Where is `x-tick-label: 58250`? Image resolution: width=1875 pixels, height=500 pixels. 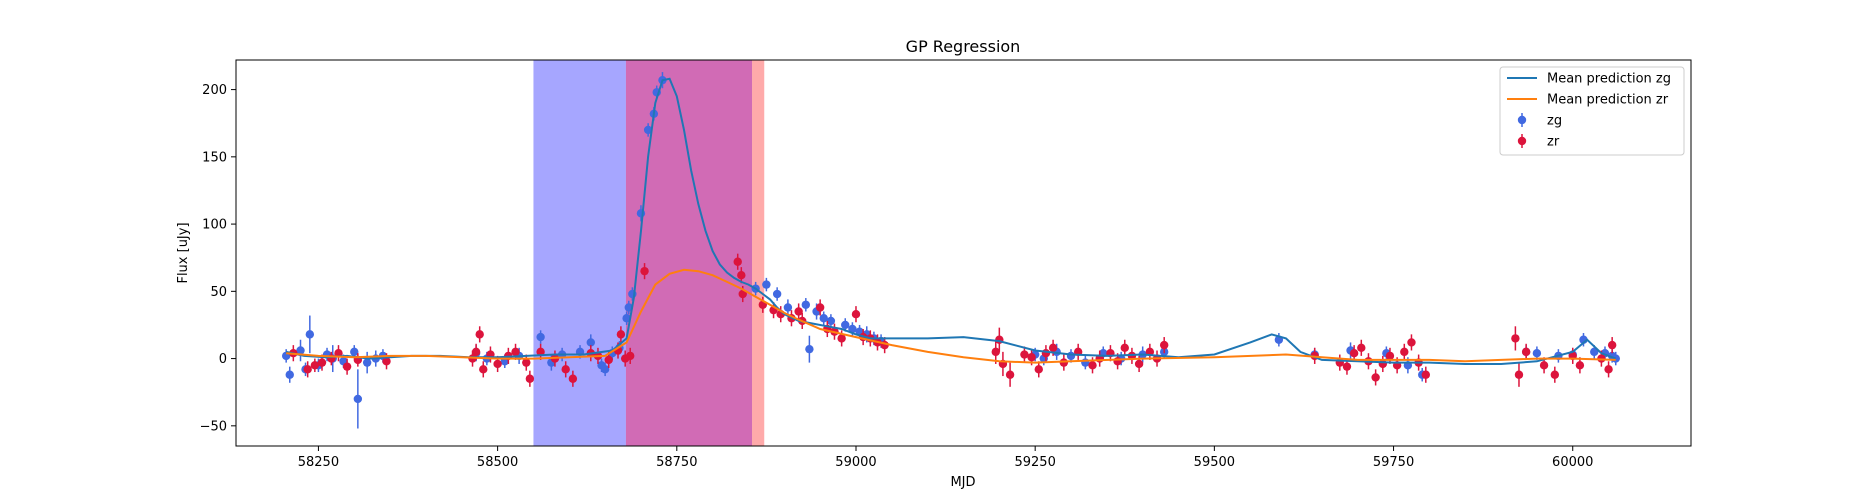
x-tick-label: 58250 is located at coordinates (318, 462).